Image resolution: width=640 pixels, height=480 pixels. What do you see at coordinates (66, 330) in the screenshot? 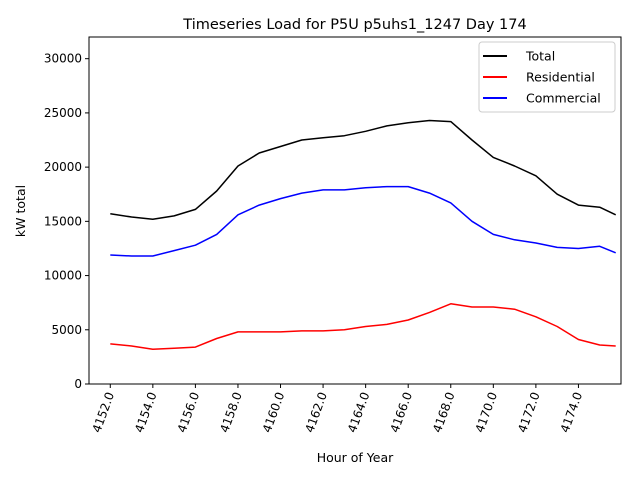
I see `y-tick-label: 5000` at bounding box center [66, 330].